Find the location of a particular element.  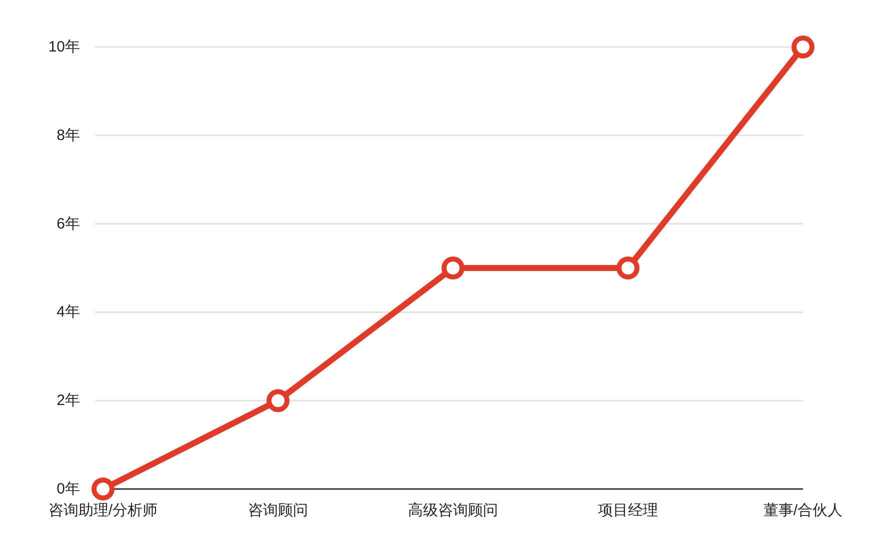

y-tick-label: 10年 is located at coordinates (64, 47).